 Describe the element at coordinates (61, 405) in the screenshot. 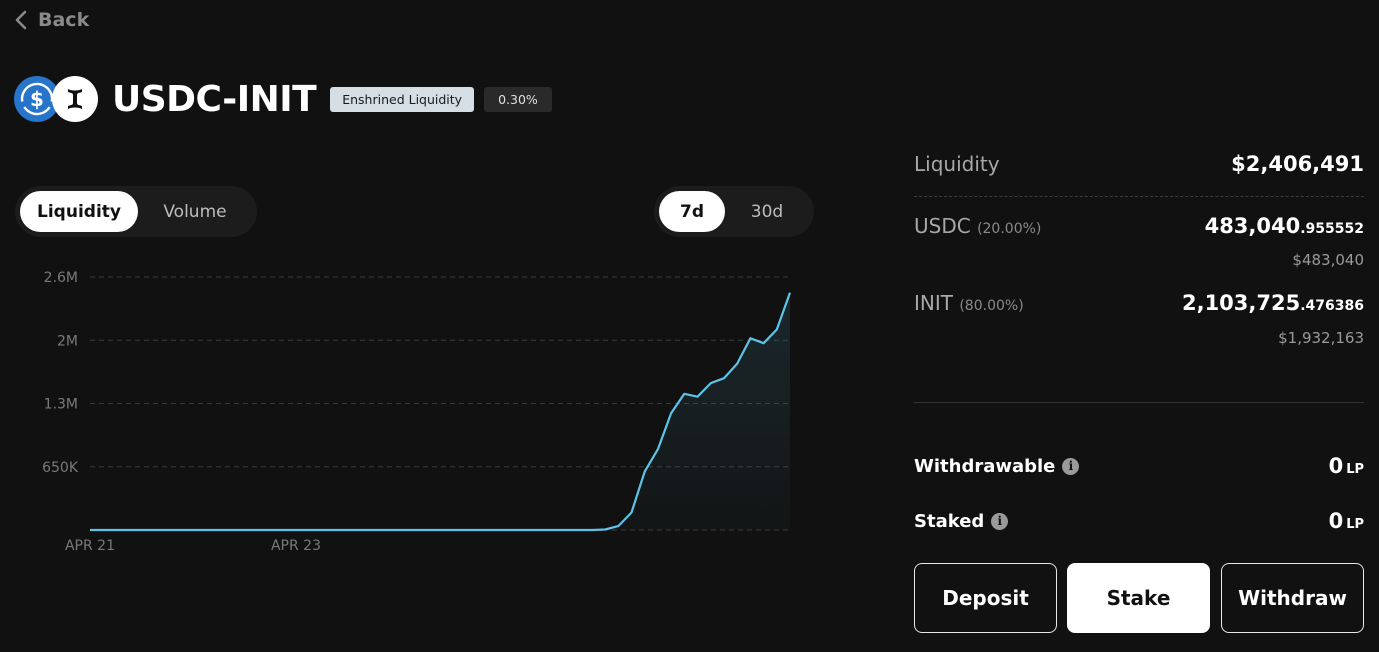

I see `y-tick-label: 1.3M` at that location.